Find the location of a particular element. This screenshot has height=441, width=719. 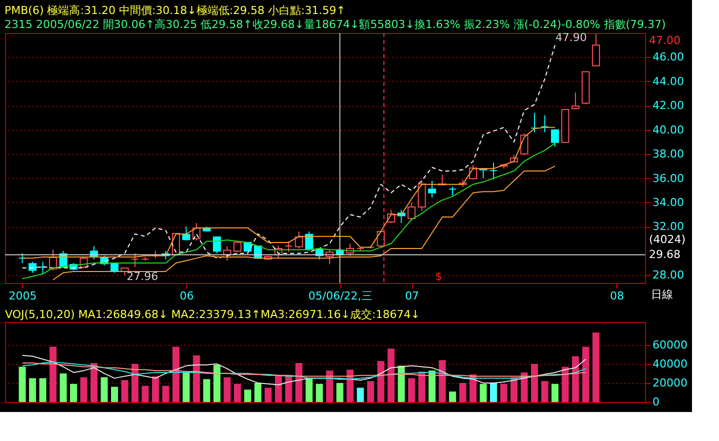

y-tick-label: 44.00 is located at coordinates (668, 81).